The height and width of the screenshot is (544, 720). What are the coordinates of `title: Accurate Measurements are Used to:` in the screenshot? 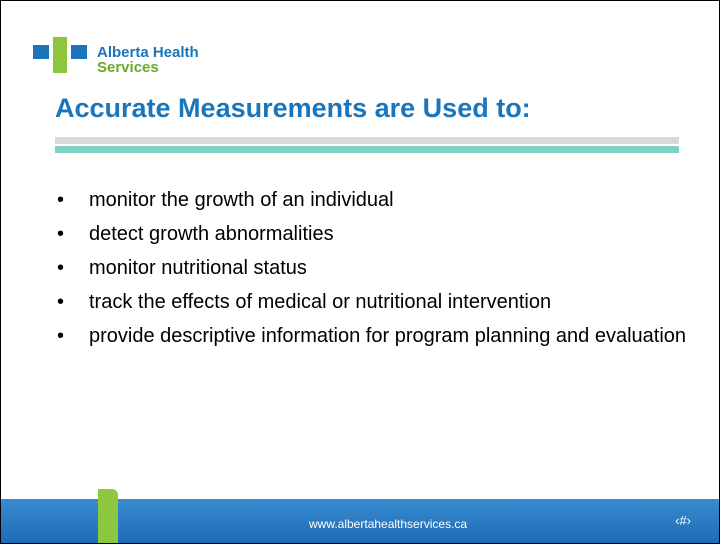 It's located at (293, 108).